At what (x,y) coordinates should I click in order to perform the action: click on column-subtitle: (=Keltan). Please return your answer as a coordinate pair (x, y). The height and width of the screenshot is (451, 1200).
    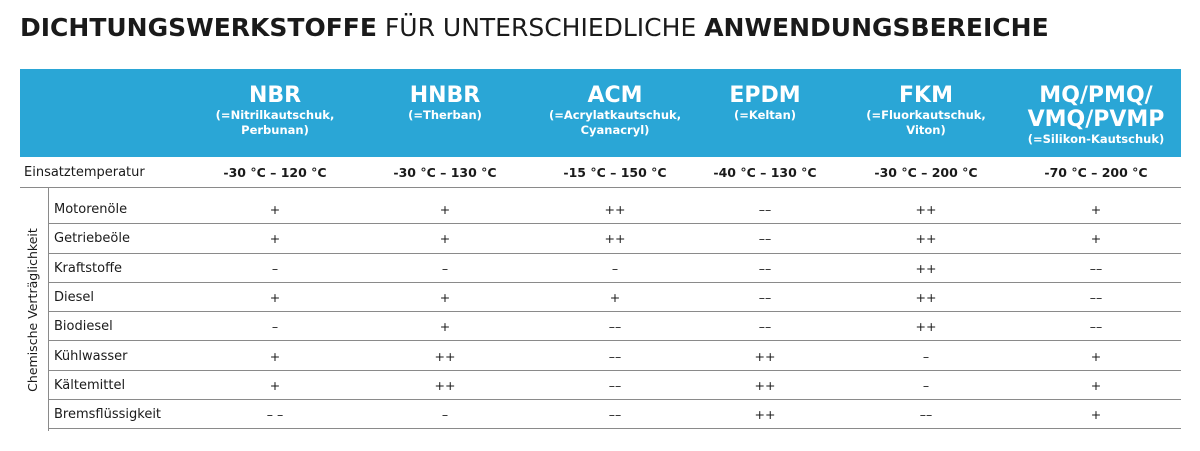
    Looking at the image, I should click on (765, 115).